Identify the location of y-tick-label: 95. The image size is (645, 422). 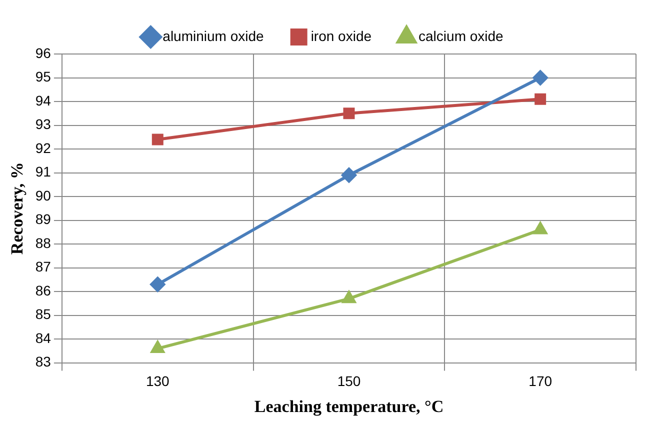
(43, 76).